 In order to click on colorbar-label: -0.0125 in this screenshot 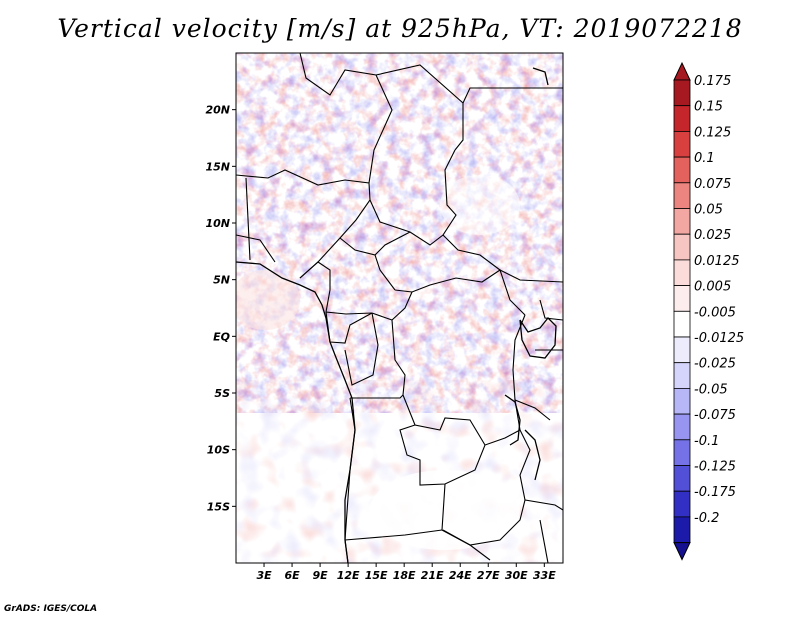, I will do `click(719, 338)`.